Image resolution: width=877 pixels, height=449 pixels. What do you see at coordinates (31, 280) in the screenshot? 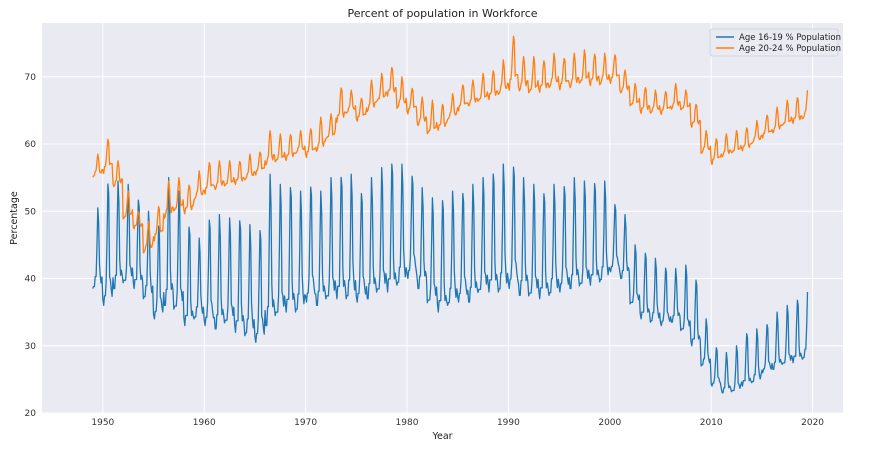
I see `y-tick-label: 40` at bounding box center [31, 280].